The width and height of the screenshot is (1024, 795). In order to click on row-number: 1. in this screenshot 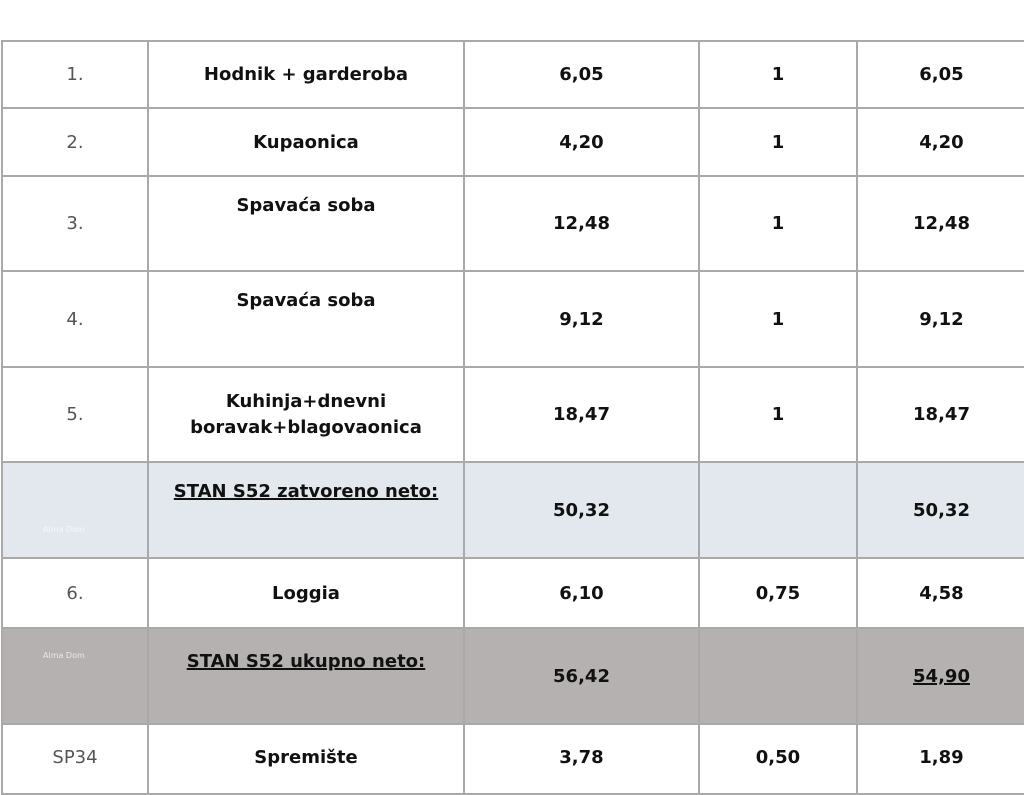, I will do `click(75, 74)`.